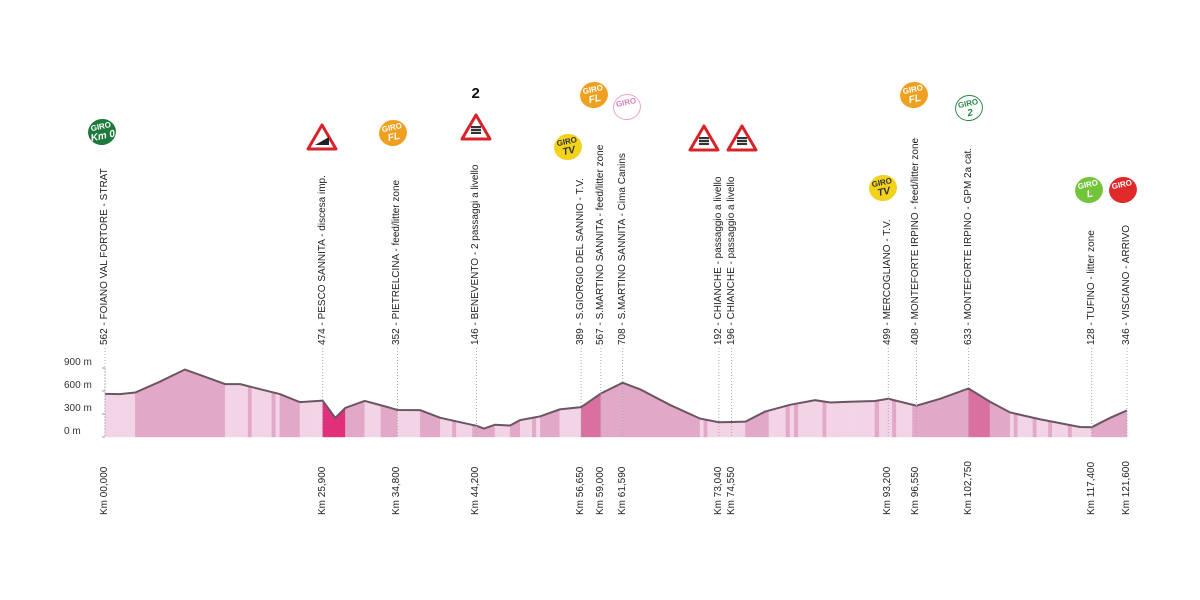 The width and height of the screenshot is (1200, 600). I want to click on waypoint-label: 499 - MERCOGLIANO - T.V., so click(888, 282).